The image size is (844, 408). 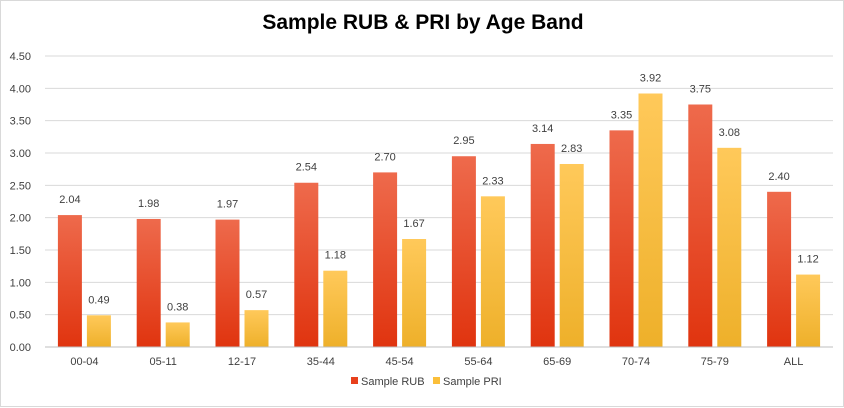 What do you see at coordinates (20, 186) in the screenshot?
I see `y-tick-label: 2.50` at bounding box center [20, 186].